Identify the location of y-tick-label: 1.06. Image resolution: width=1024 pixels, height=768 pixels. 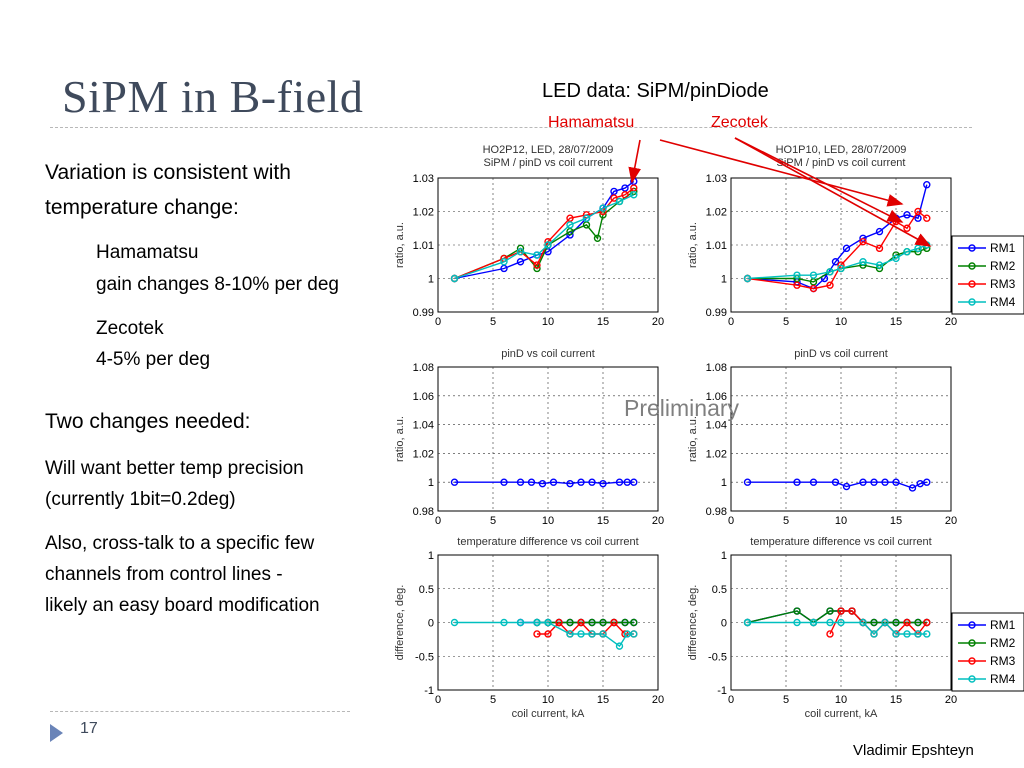
(716, 397).